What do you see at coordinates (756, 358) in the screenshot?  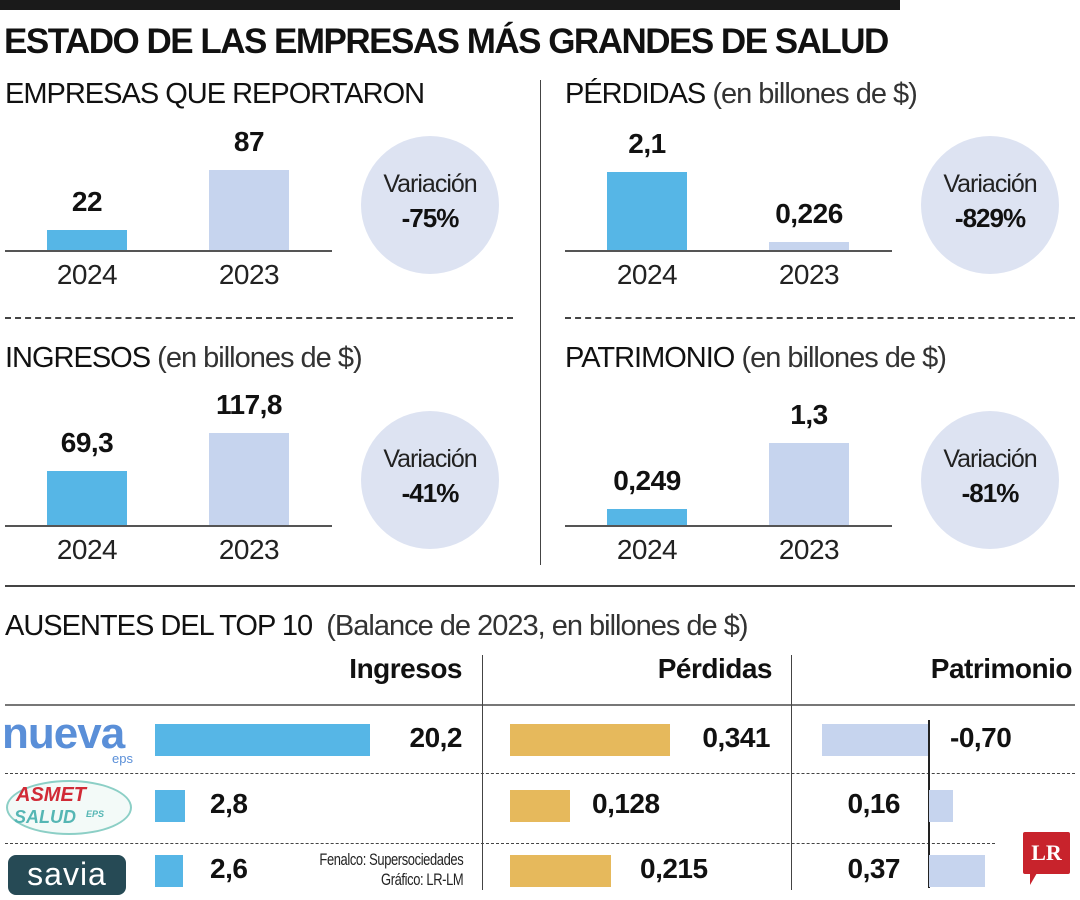 I see `panel-title-patrimonio: PATRIMONIO (en billones de $)` at bounding box center [756, 358].